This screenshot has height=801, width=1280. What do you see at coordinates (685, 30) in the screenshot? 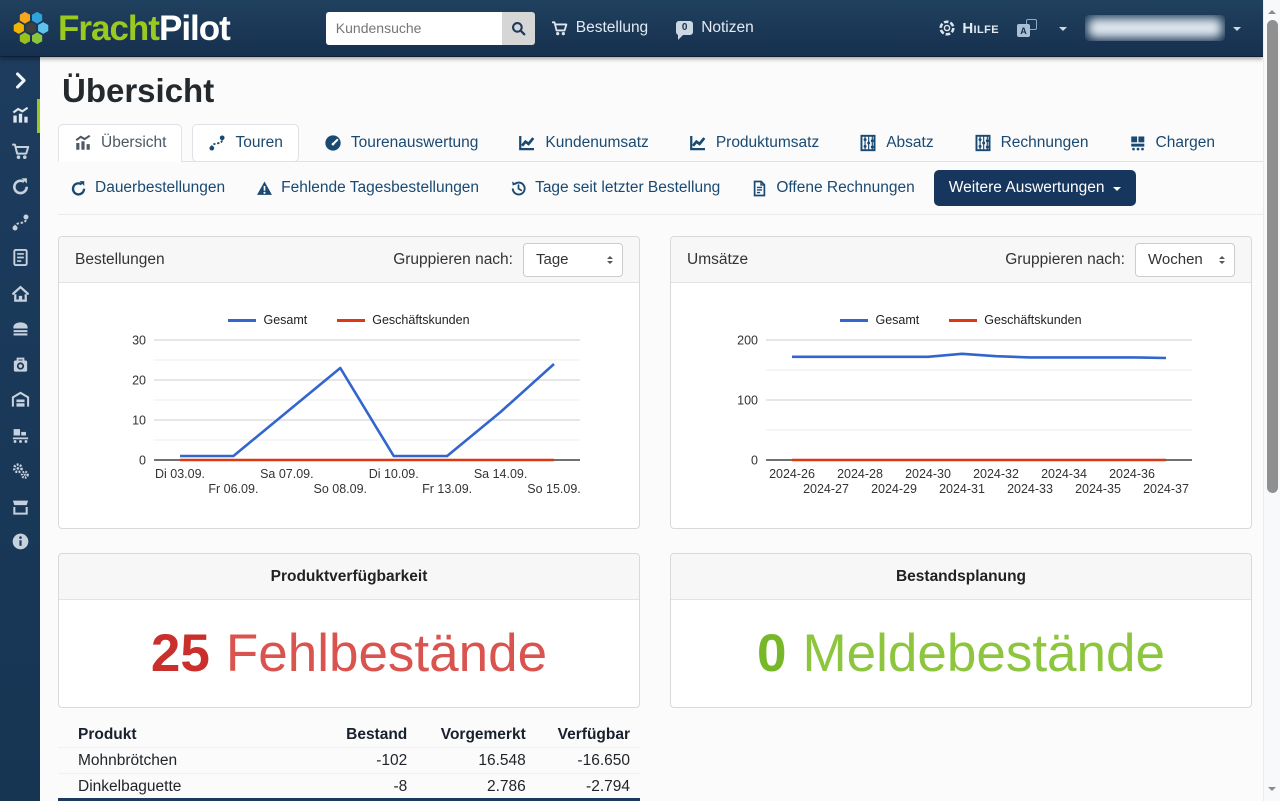
I see `notes-badge-icon: 0` at bounding box center [685, 30].